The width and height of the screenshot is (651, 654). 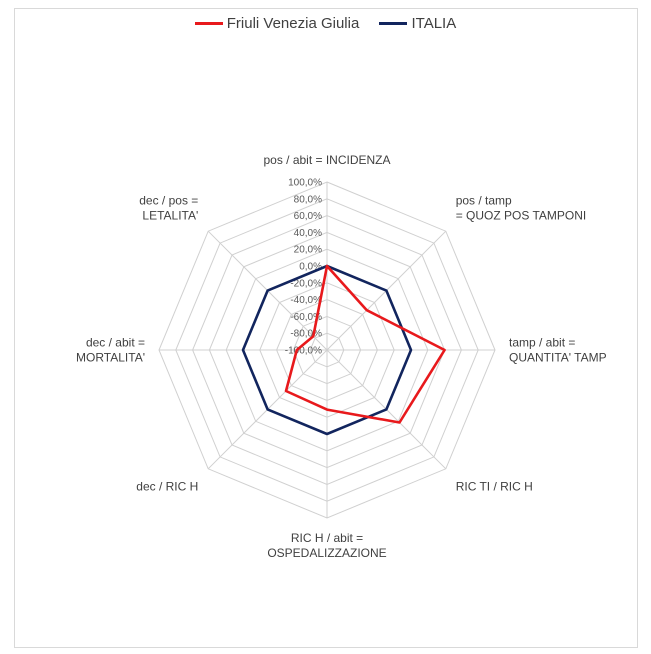 What do you see at coordinates (310, 267) in the screenshot?
I see `tick-label: 0,0%` at bounding box center [310, 267].